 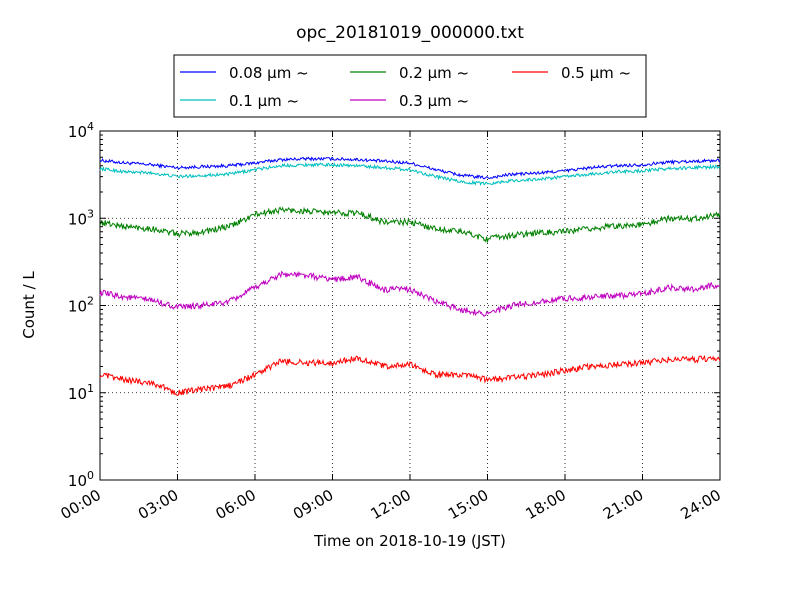 What do you see at coordinates (29, 305) in the screenshot?
I see `y-axis-label: Count / L` at bounding box center [29, 305].